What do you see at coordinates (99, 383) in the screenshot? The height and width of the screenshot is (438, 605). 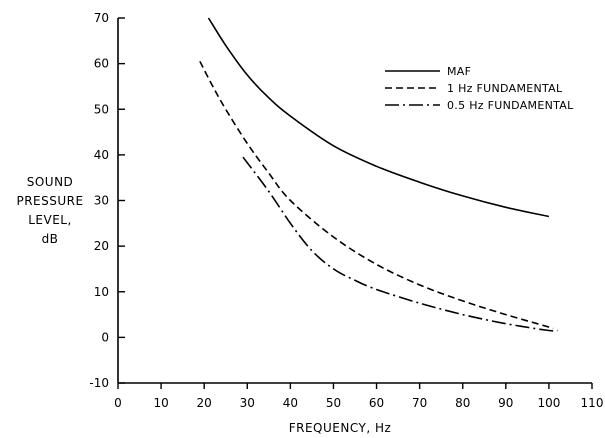 I see `y-tick-label: -10` at bounding box center [99, 383].